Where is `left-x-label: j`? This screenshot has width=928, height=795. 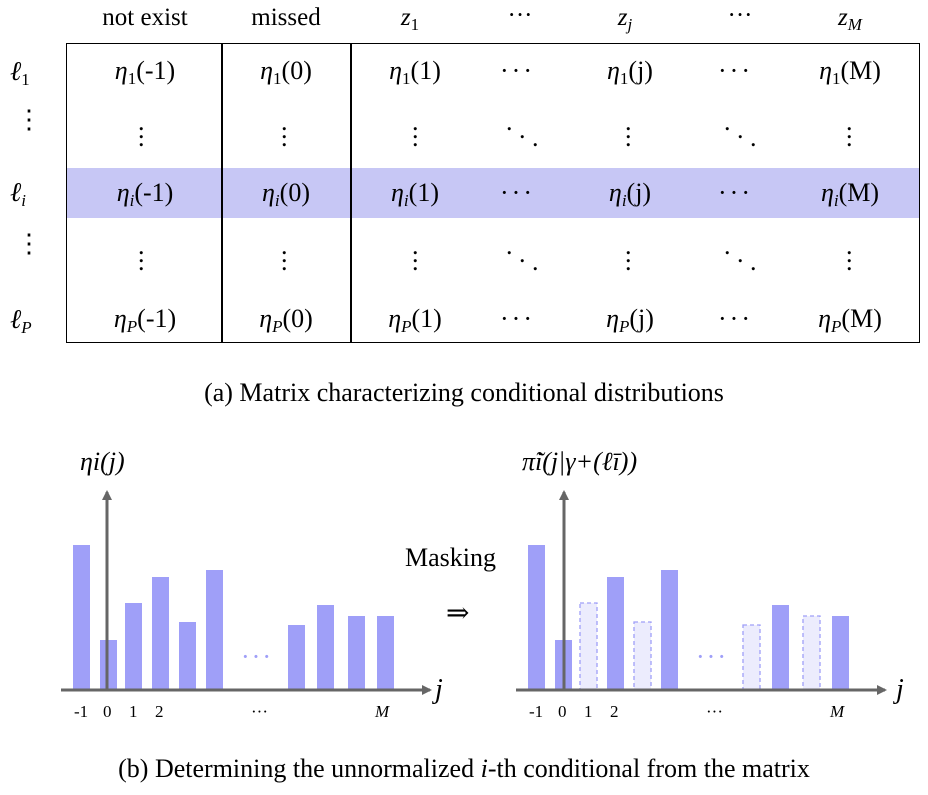
left-x-label: j is located at coordinates (439, 689).